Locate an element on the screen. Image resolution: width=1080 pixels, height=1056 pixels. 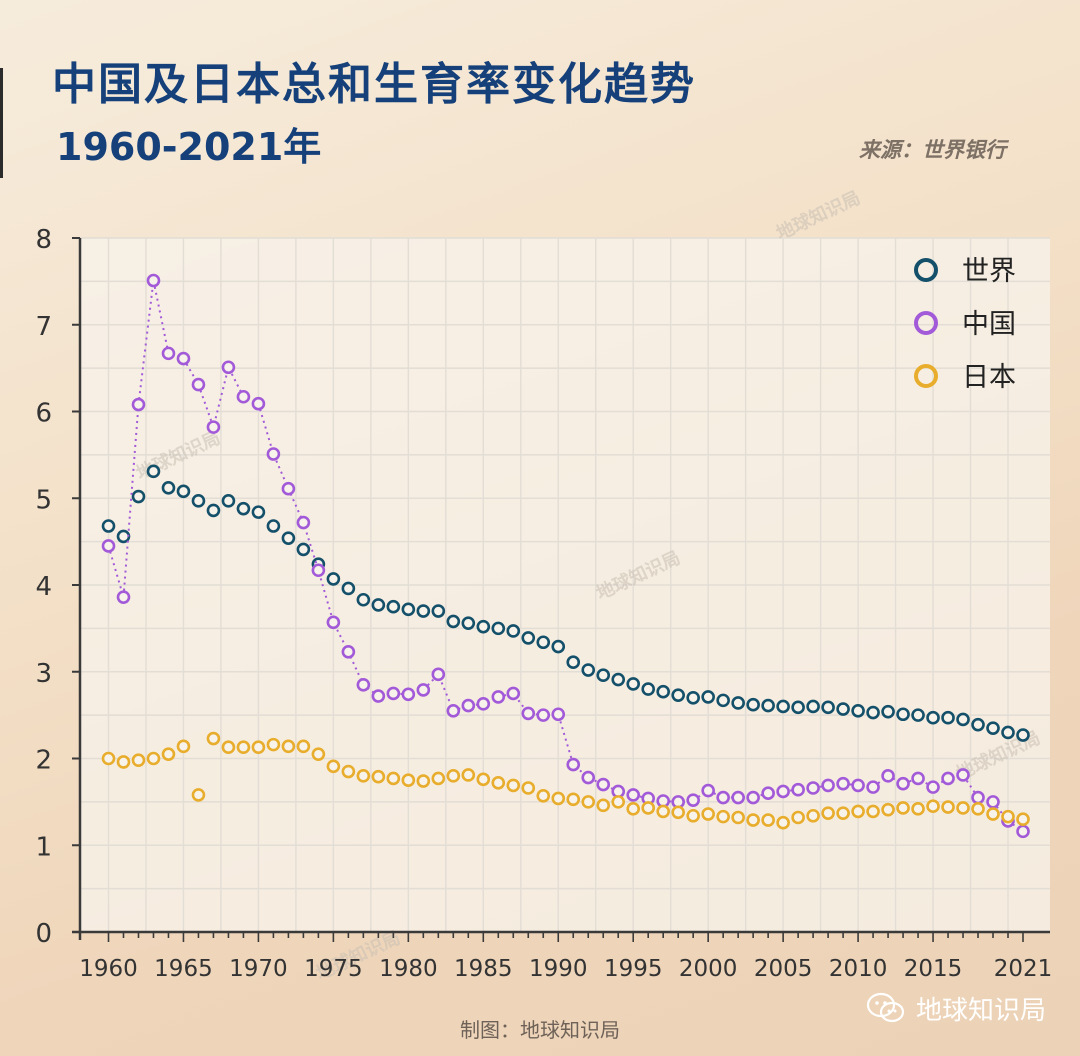
x-tick-label: 1980 is located at coordinates (408, 969).